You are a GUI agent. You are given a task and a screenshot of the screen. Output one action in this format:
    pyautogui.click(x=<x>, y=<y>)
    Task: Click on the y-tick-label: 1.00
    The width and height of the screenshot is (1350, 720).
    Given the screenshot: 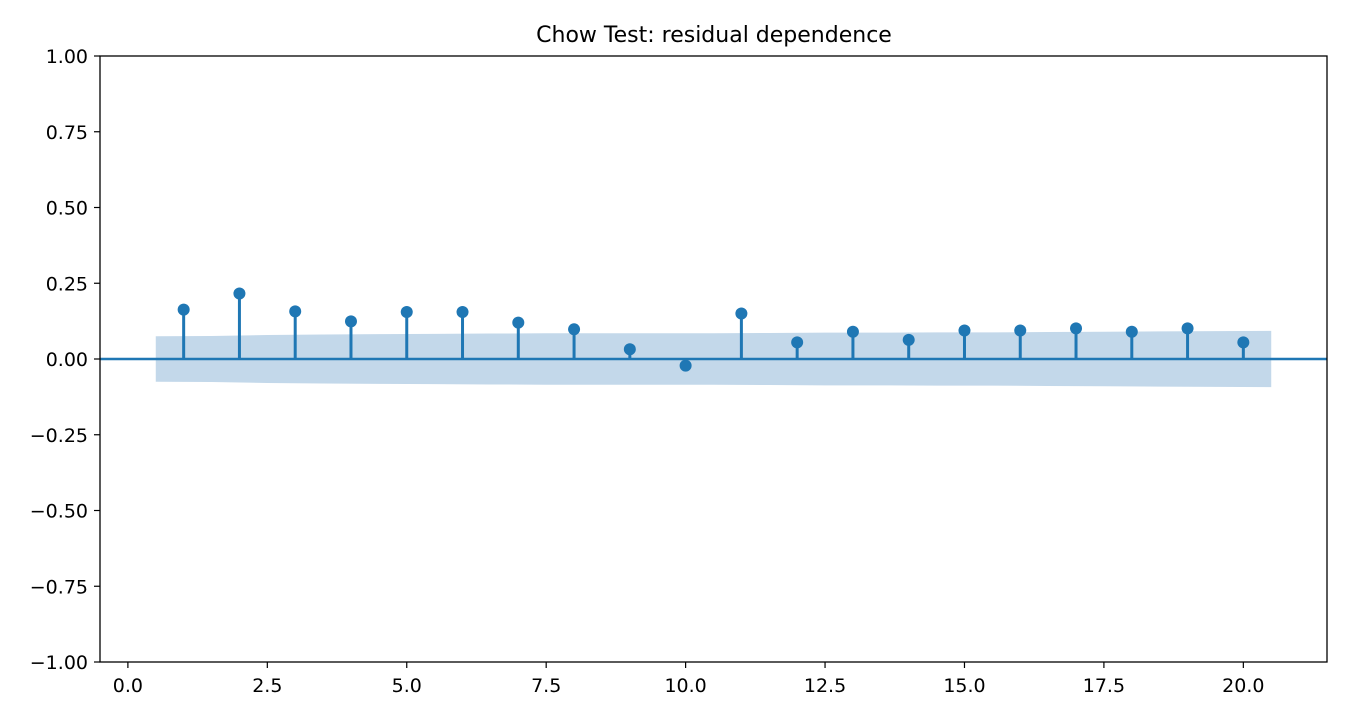 What is the action you would take?
    pyautogui.click(x=67, y=57)
    